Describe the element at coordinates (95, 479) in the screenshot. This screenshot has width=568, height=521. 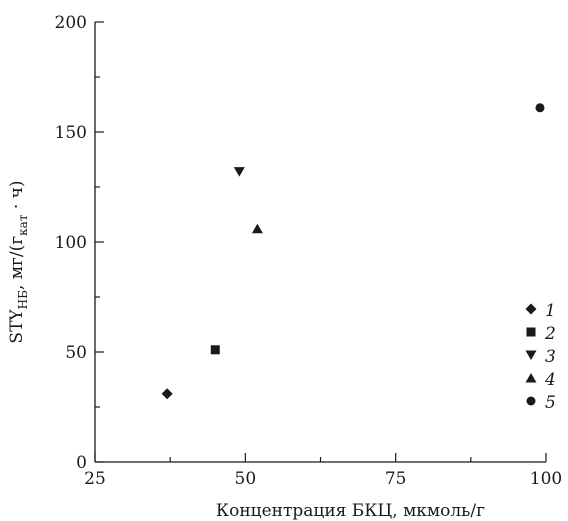
I see `x-tick-label: 25` at that location.